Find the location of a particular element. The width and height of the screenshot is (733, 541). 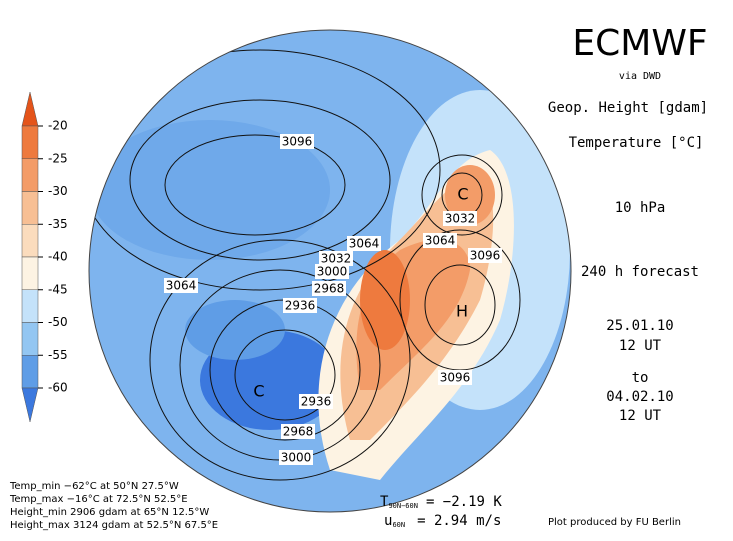

field-height: Geop. Height [gdam] is located at coordinates (628, 108).